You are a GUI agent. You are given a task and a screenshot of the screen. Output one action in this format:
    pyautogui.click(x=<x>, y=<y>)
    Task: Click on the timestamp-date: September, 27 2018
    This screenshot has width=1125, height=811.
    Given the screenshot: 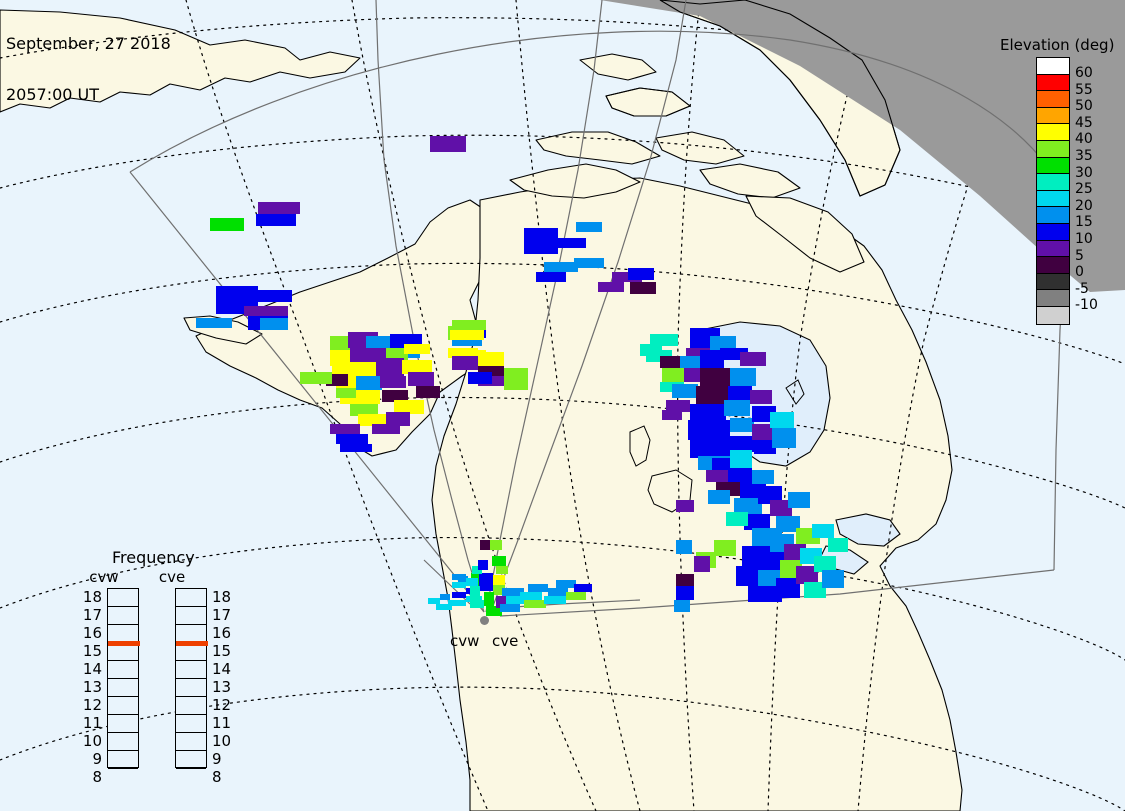 What is the action you would take?
    pyautogui.click(x=88, y=43)
    